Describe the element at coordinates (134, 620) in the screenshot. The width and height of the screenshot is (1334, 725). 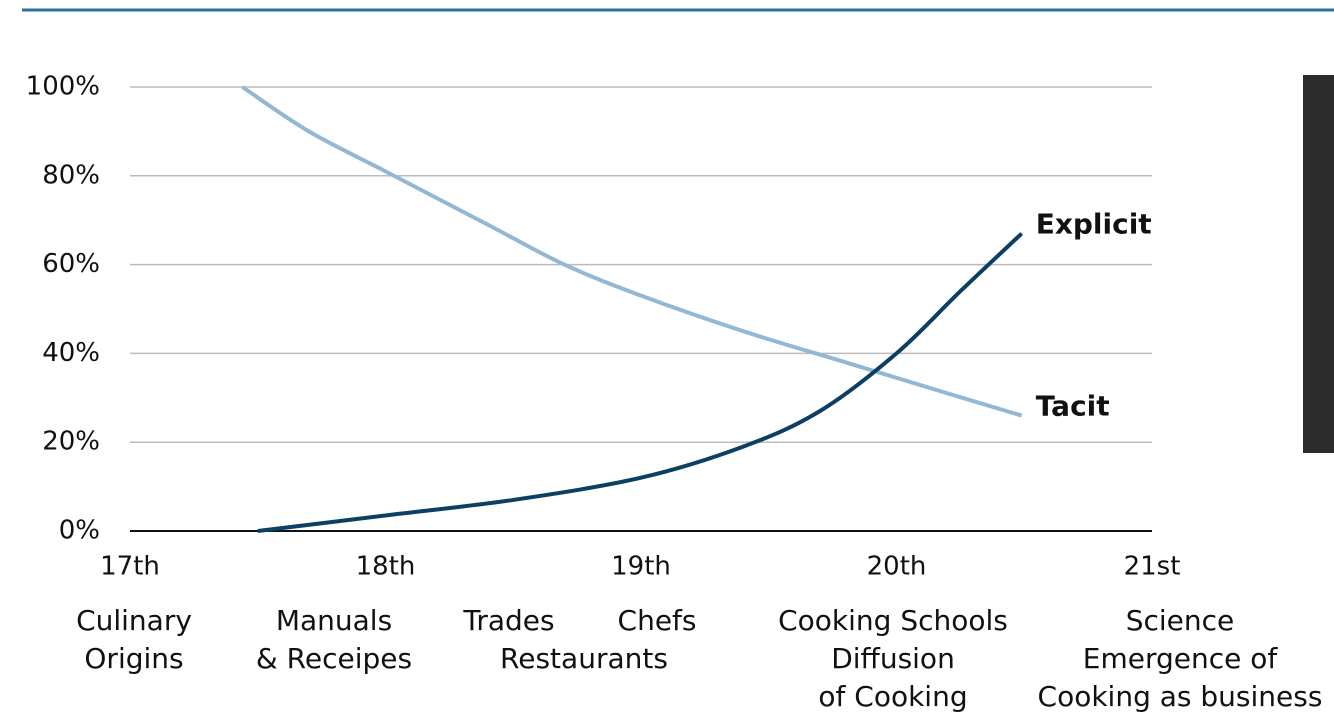
I see `annotation: Culinary` at that location.